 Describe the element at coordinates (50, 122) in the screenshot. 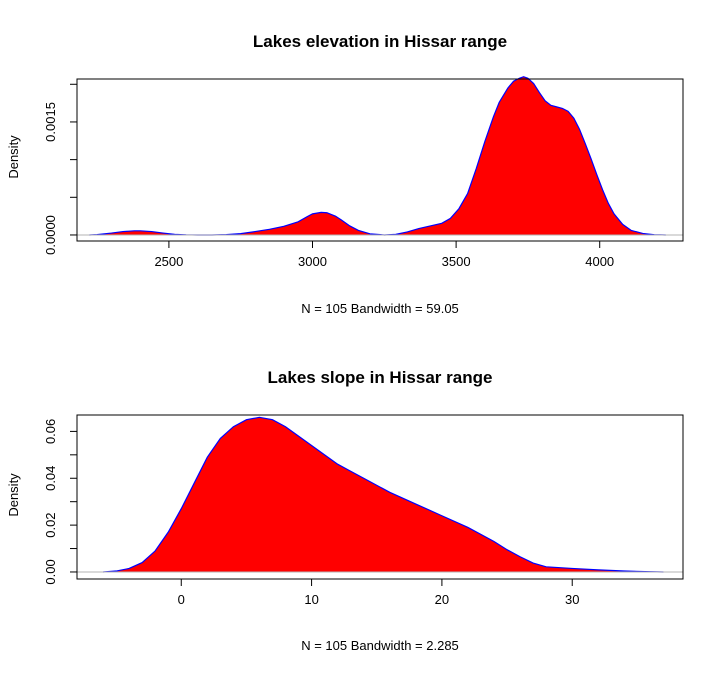

I see `elevation-y-tick-label: 0.0015` at that location.